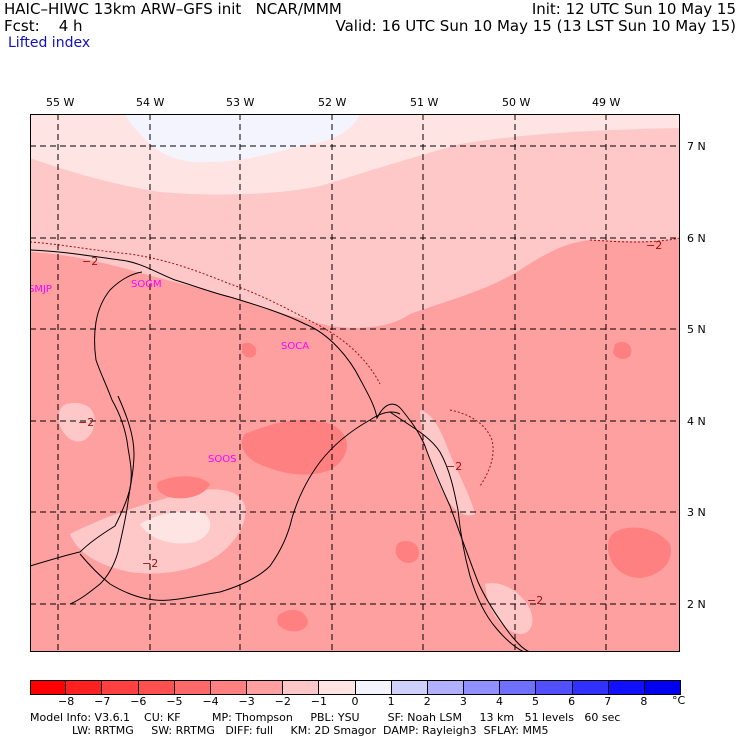 The width and height of the screenshot is (740, 740). I want to click on lat-label: 5 N, so click(696, 329).